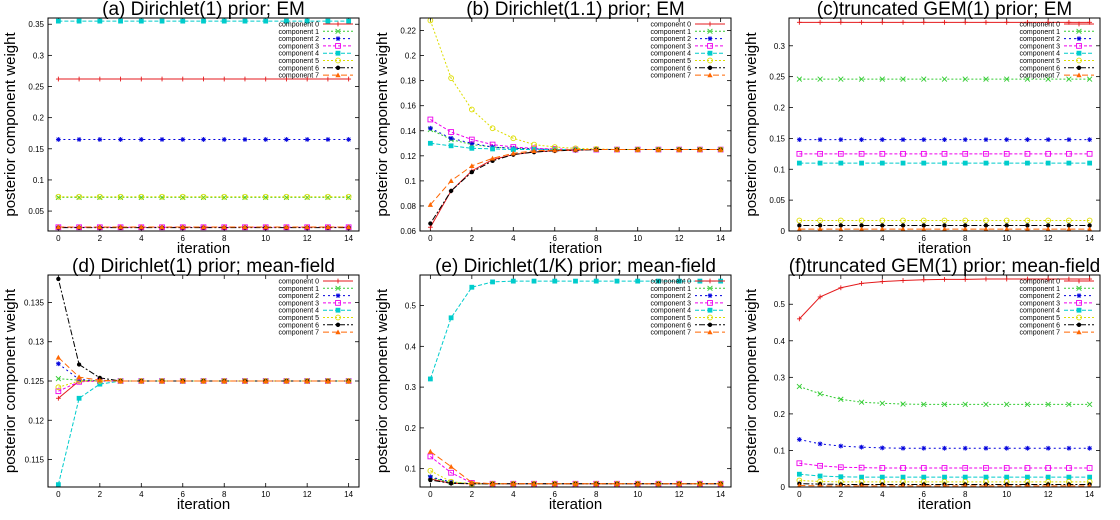  What do you see at coordinates (671, 39) in the screenshot?
I see `legend-entry-label: component 2` at bounding box center [671, 39].